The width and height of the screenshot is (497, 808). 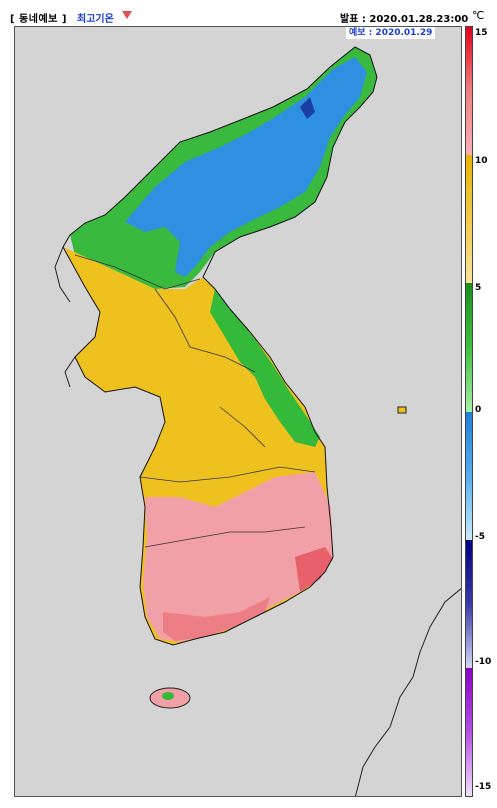 I want to click on unit-label: ℃, so click(x=478, y=15).